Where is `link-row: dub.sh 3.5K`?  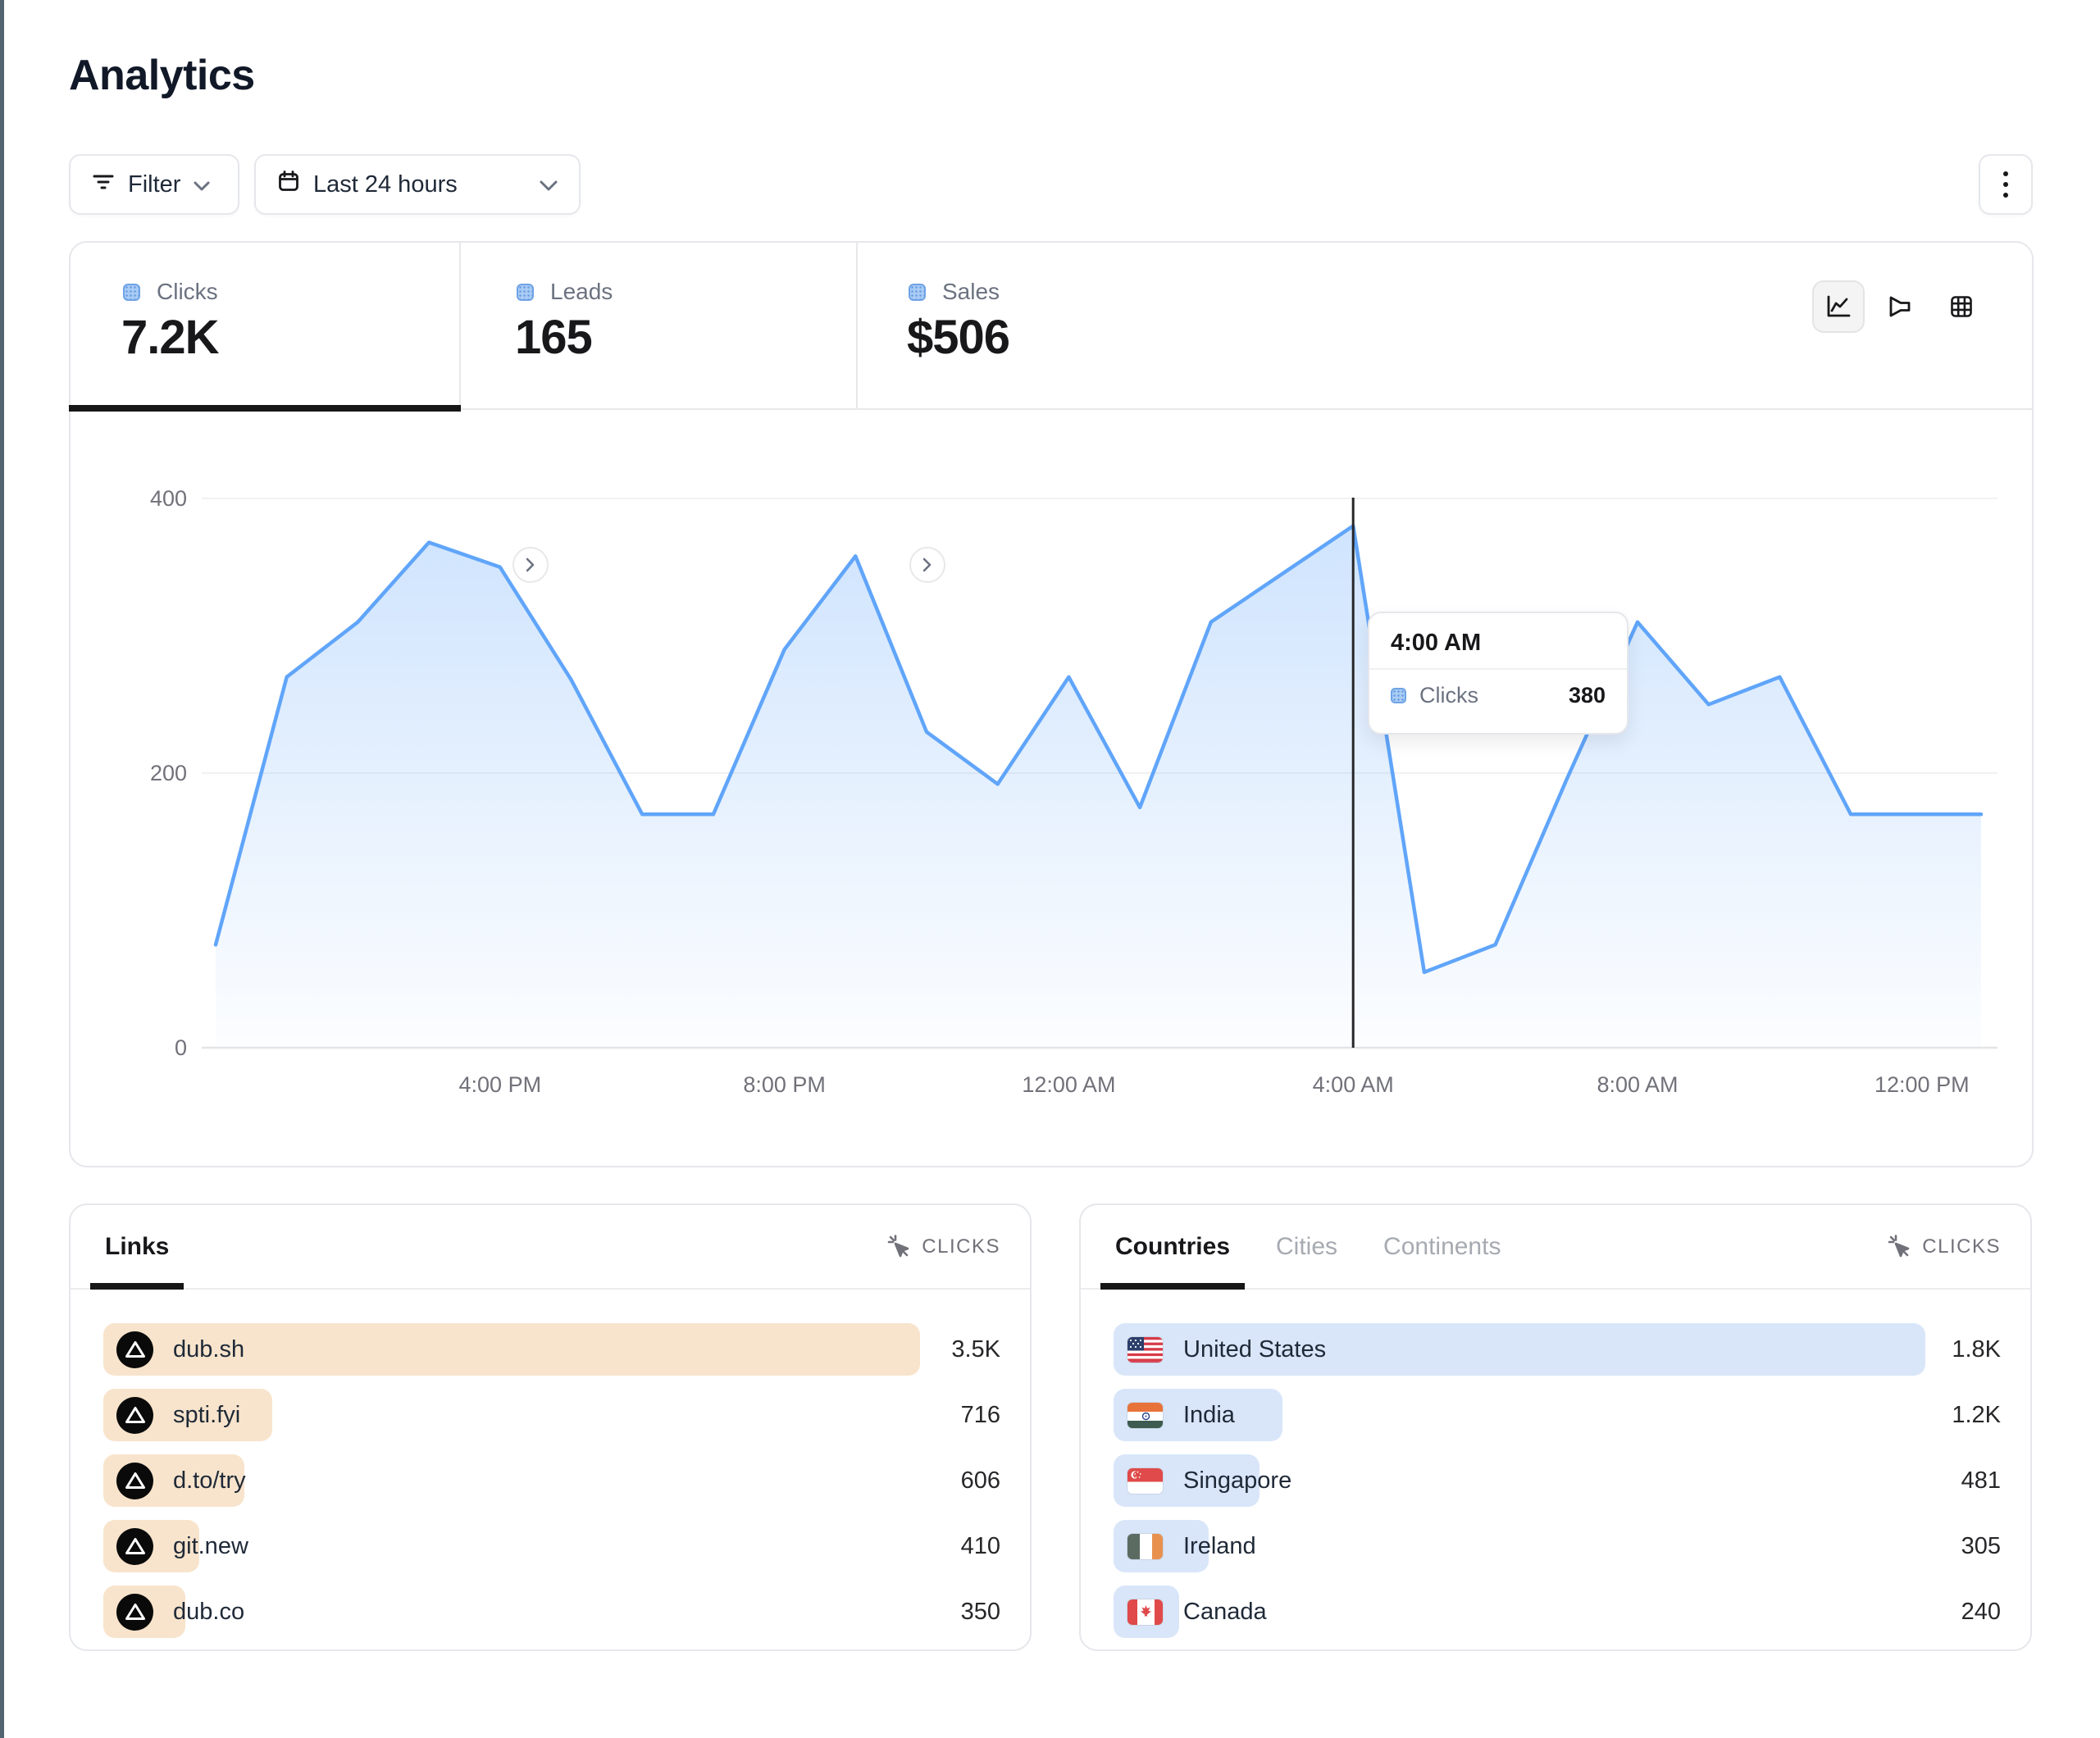 link-row: dub.sh 3.5K is located at coordinates (550, 1349).